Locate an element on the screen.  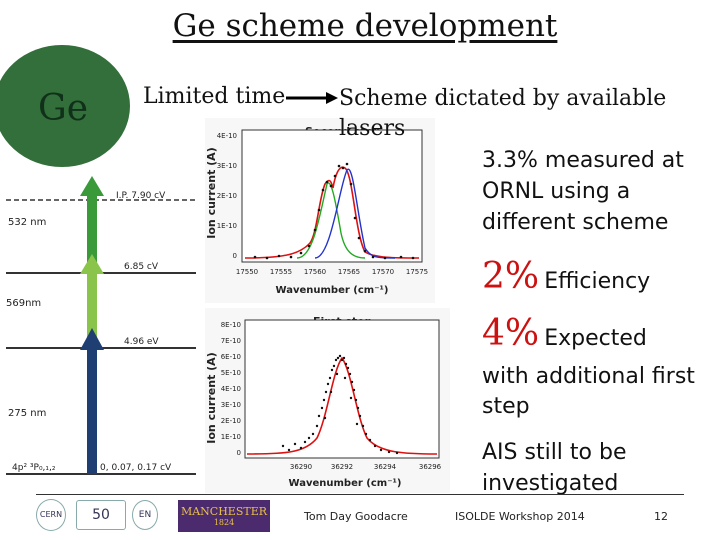
plot-bottom-fit-red is located at coordinates (342, 405).